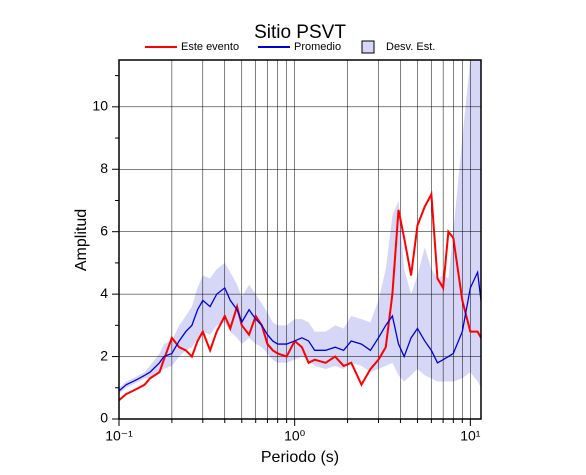 The image size is (586, 475). I want to click on x-axis-label: Periodo (s), so click(300, 457).